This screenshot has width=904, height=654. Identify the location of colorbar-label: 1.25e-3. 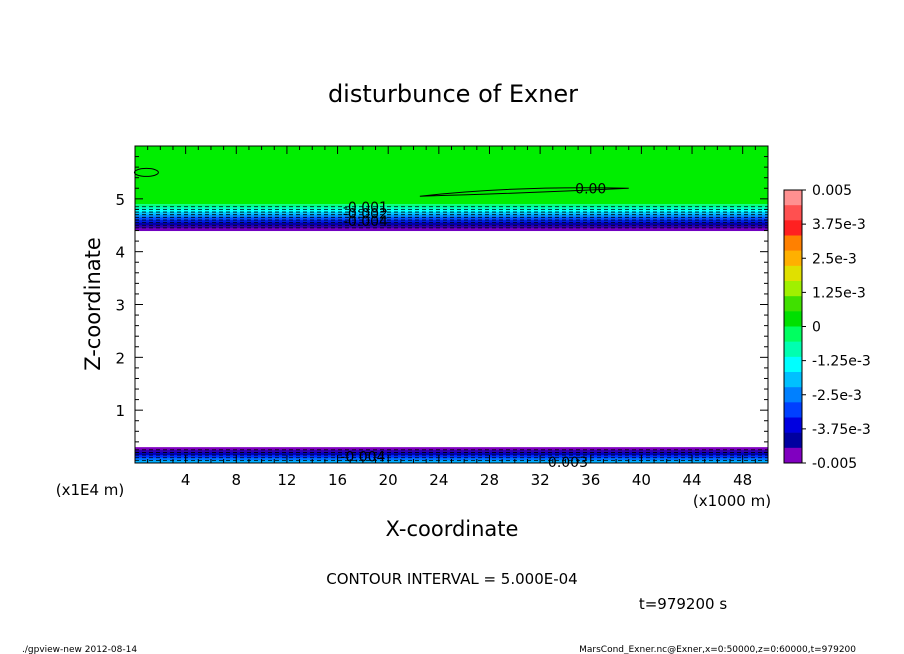
(839, 293).